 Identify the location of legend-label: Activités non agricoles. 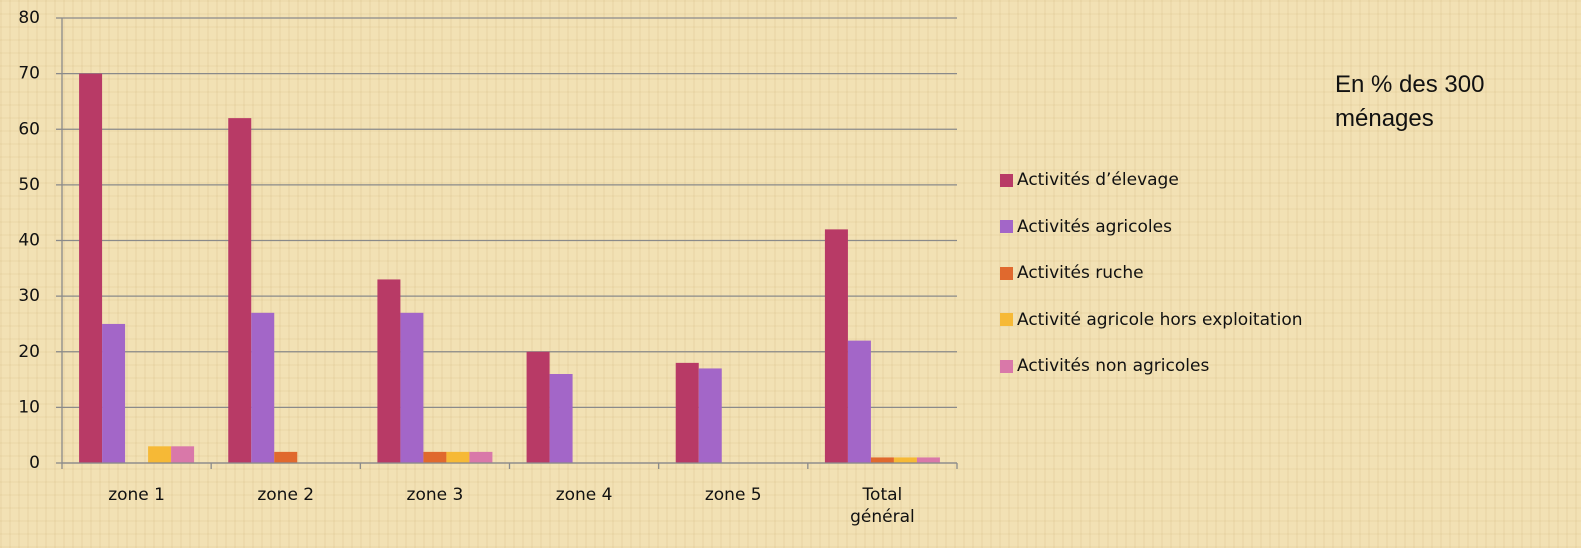
(1113, 366).